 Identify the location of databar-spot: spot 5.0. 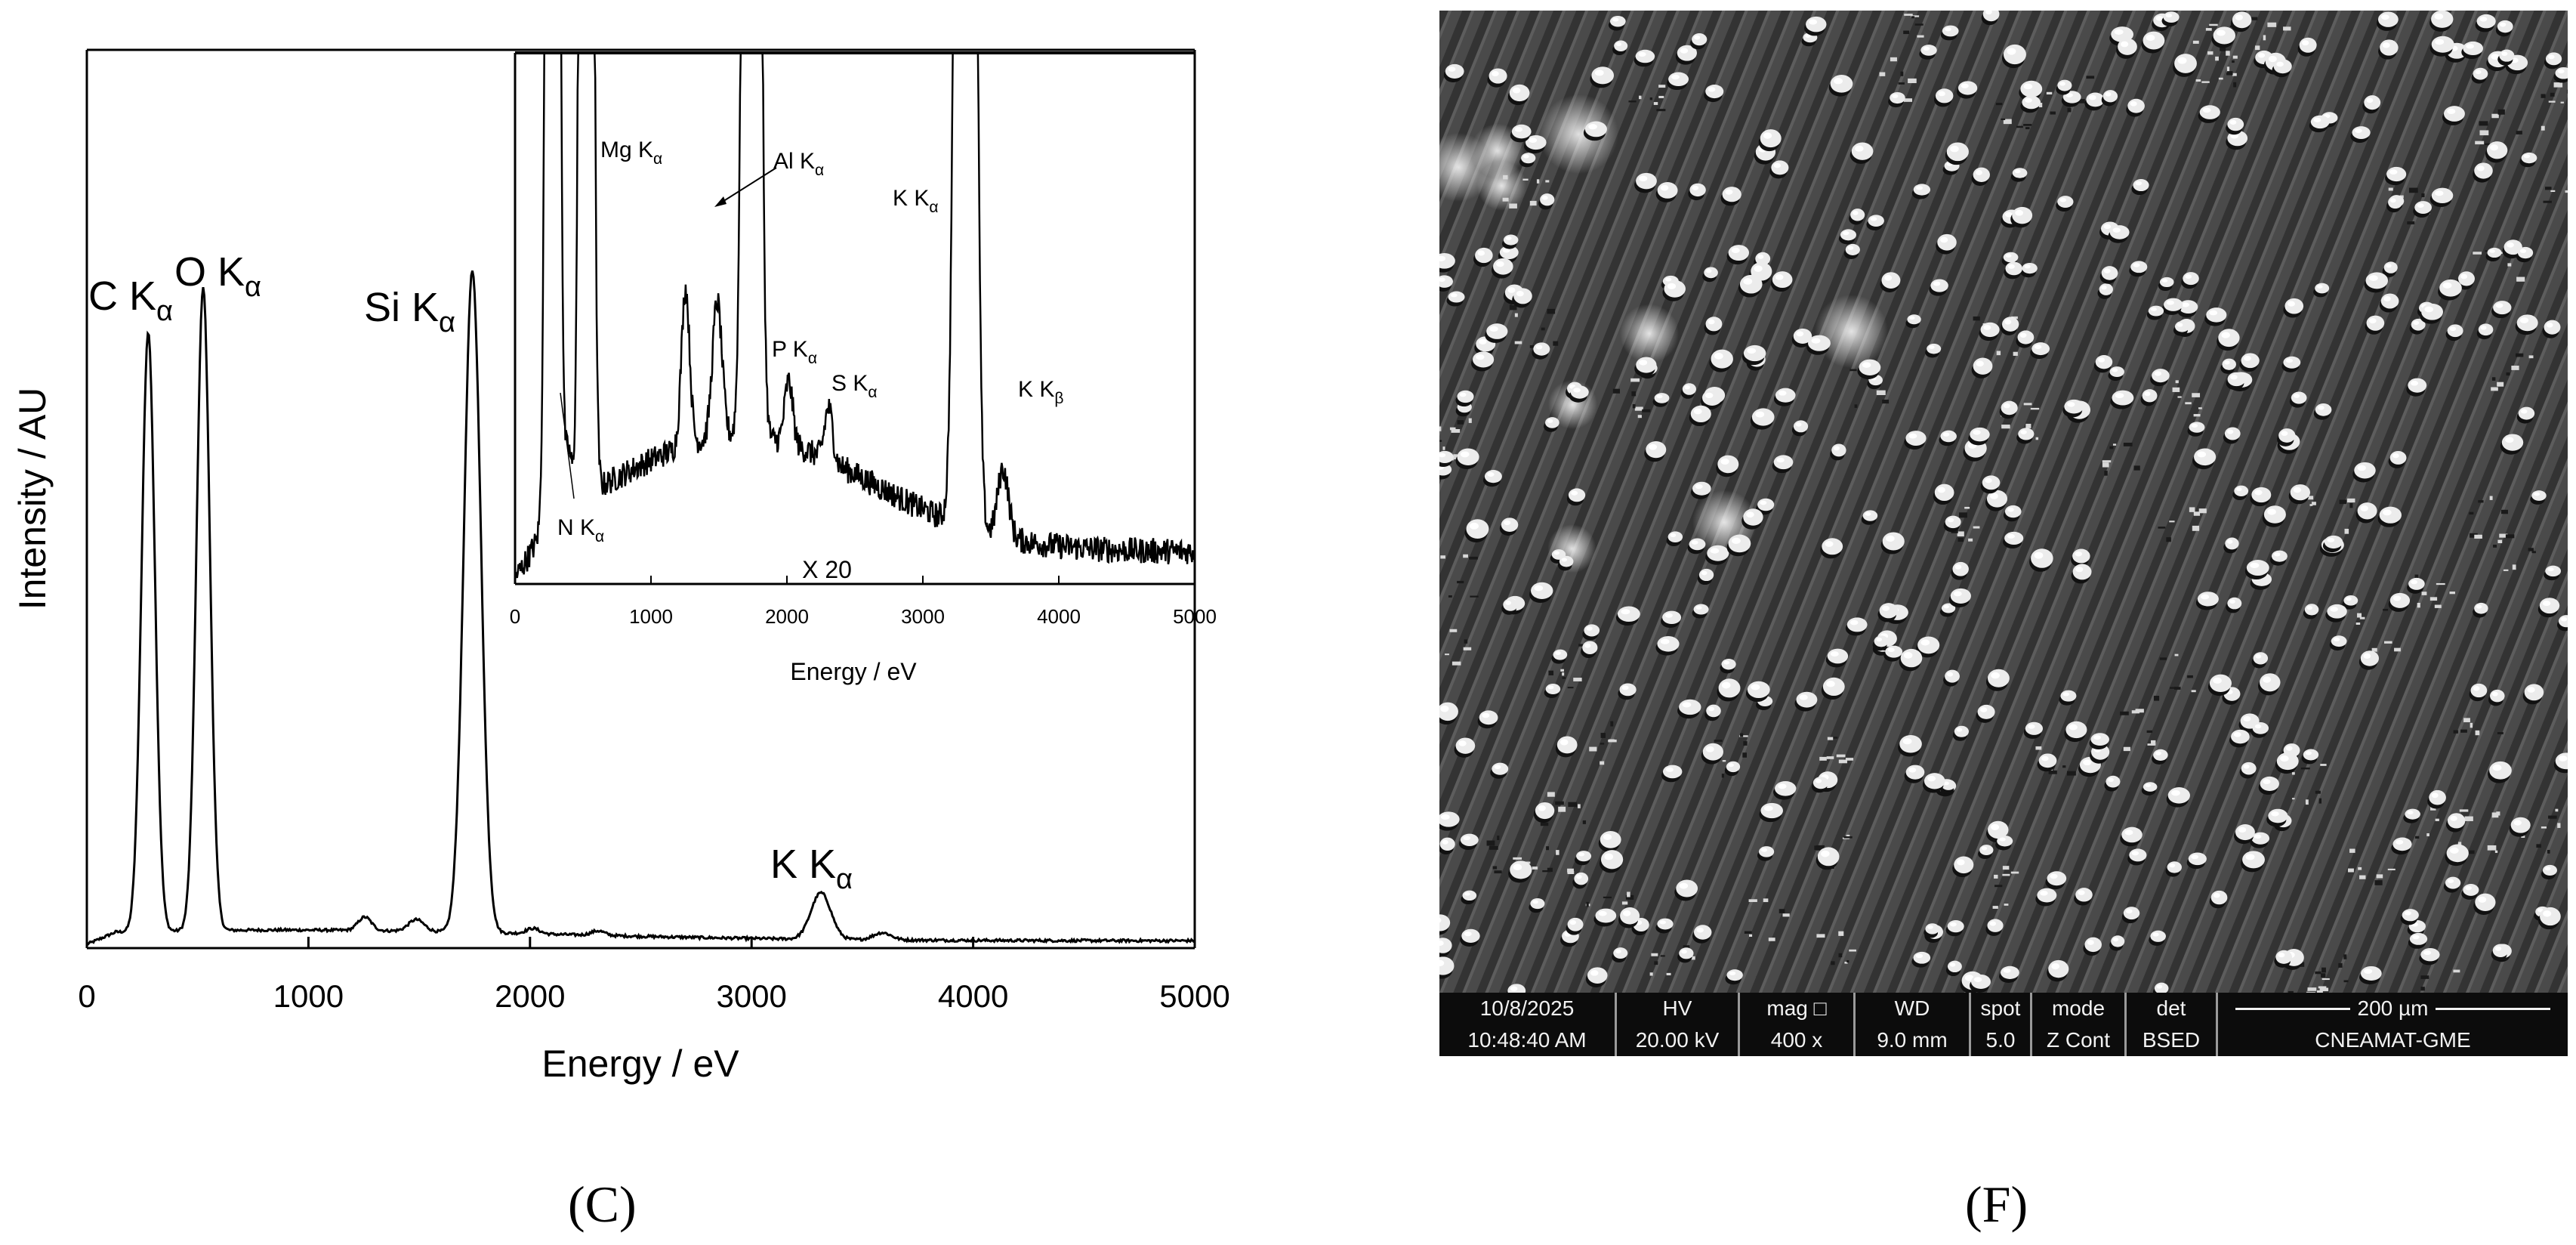
(2001, 1024).